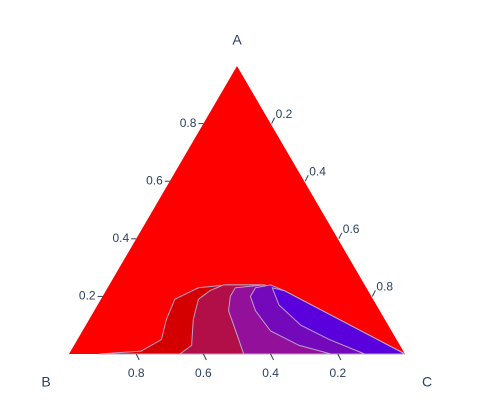  What do you see at coordinates (427, 382) in the screenshot?
I see `axis-title-c: C` at bounding box center [427, 382].